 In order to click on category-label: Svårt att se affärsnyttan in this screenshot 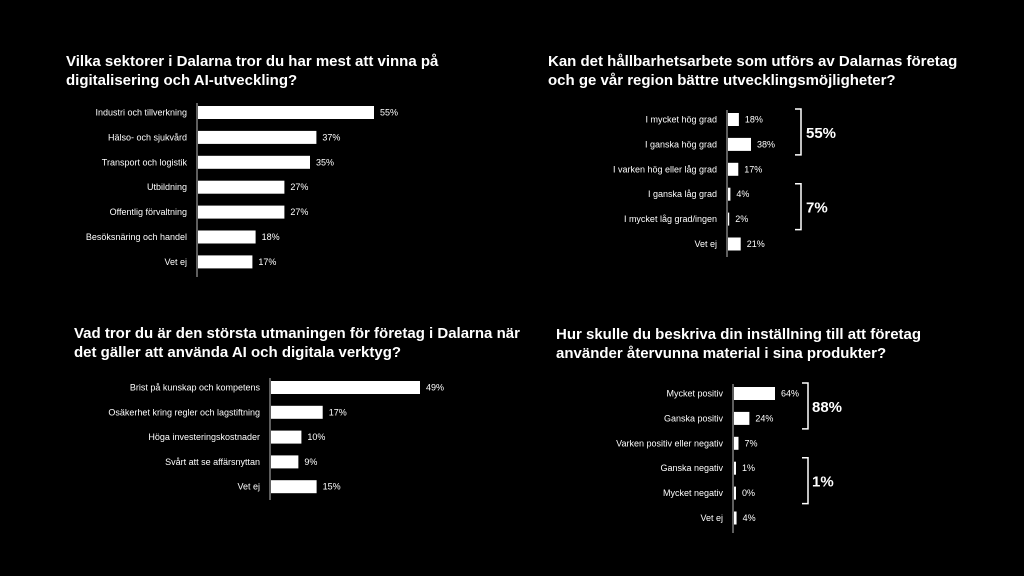, I will do `click(212, 462)`.